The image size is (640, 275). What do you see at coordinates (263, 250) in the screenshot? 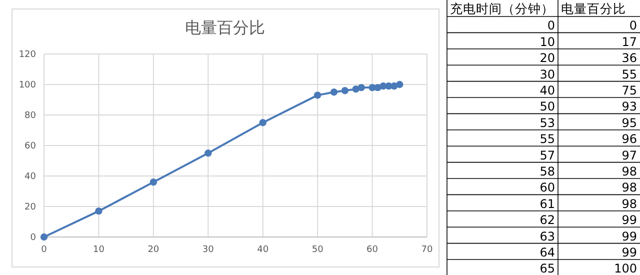
I see `x-tick-label: 40` at bounding box center [263, 250].